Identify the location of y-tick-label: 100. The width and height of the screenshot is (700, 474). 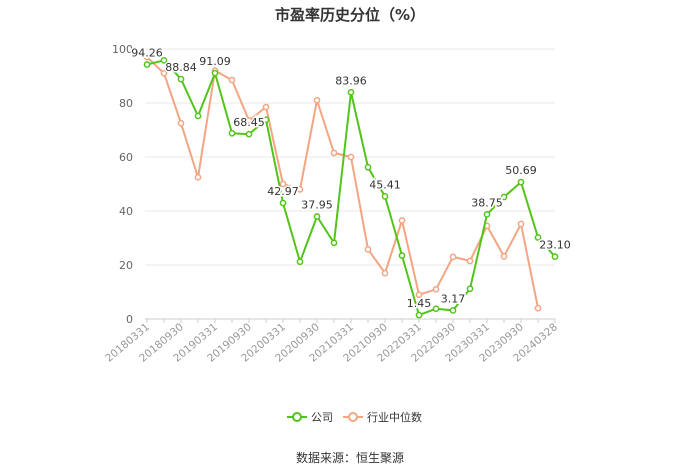
(122, 49).